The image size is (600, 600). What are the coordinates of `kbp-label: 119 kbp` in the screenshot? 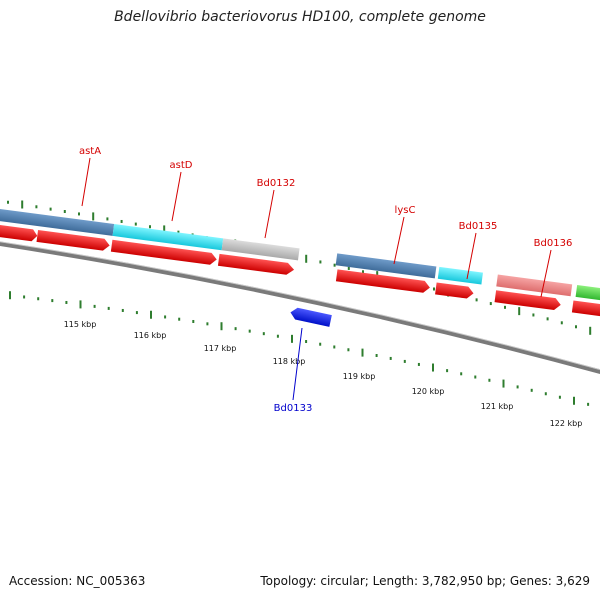 It's located at (359, 376).